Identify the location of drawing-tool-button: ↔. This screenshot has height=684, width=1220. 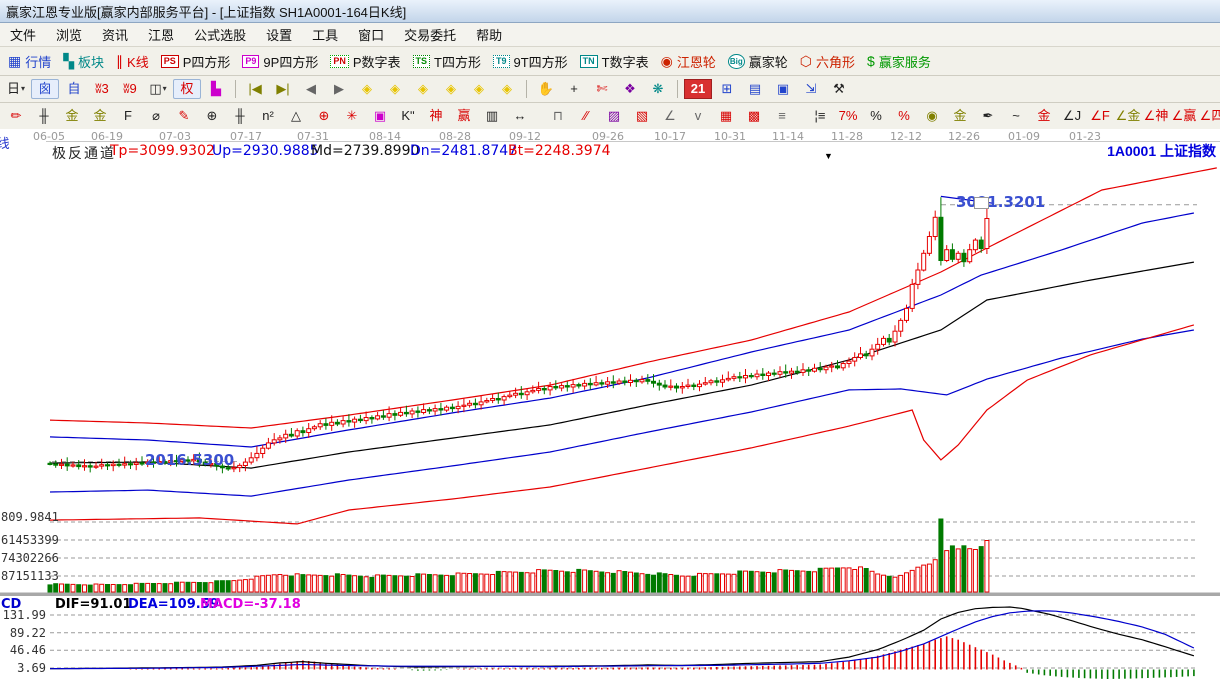
(520, 115).